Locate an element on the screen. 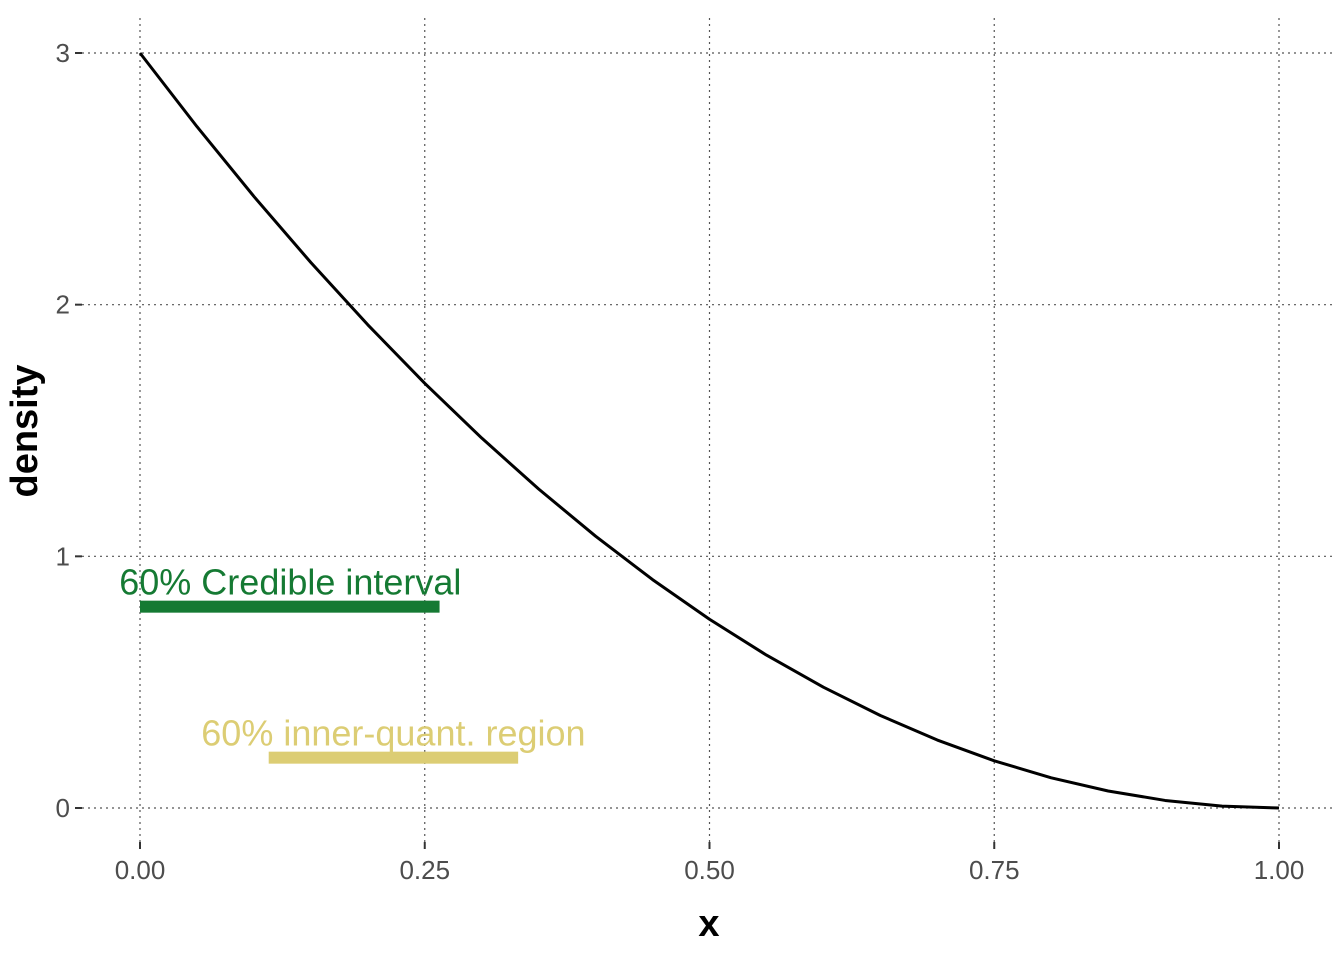 The image size is (1344, 960). x-tick-label: 0.50 is located at coordinates (709, 870).